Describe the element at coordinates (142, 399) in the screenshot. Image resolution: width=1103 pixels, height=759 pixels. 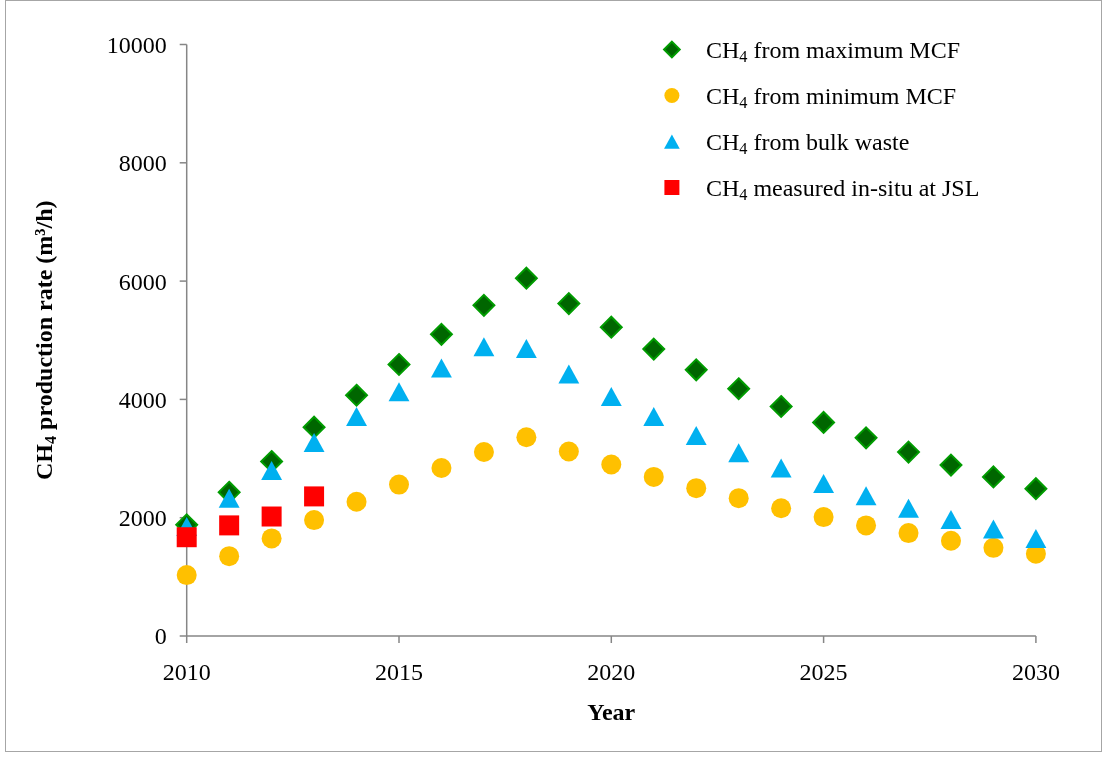
I see `y-tick-label: 4000` at that location.